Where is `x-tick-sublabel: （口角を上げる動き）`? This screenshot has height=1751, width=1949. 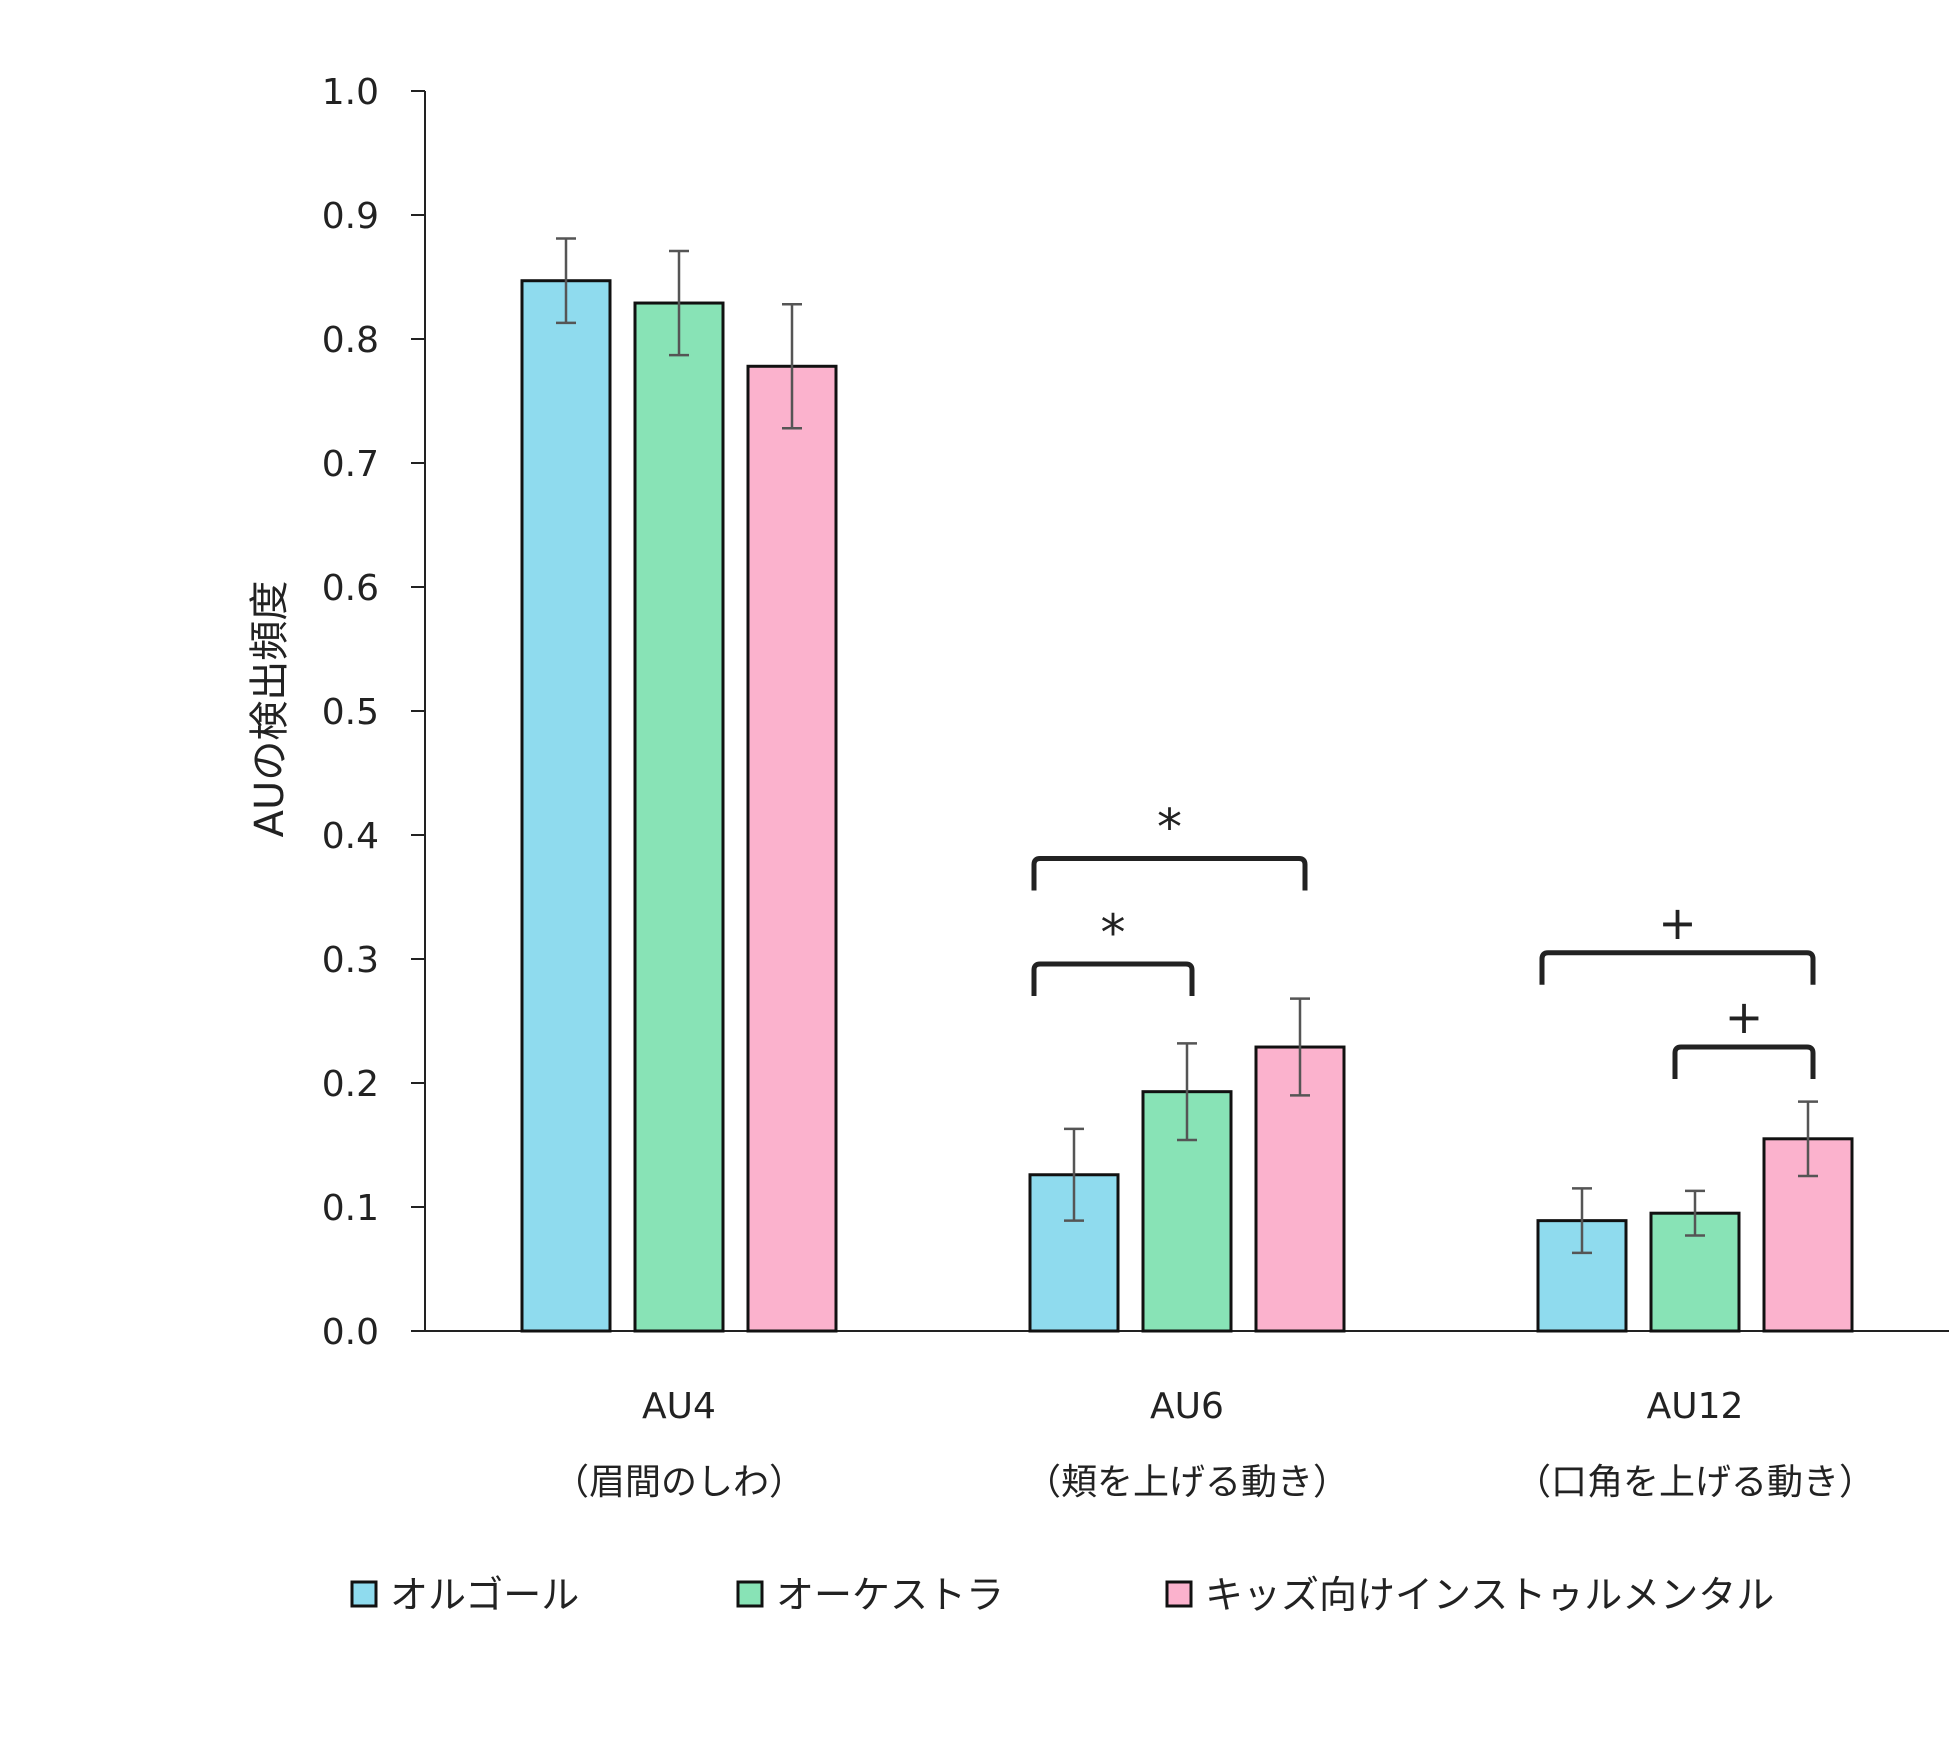
x-tick-sublabel: （口角を上げる動き） is located at coordinates (1695, 1482).